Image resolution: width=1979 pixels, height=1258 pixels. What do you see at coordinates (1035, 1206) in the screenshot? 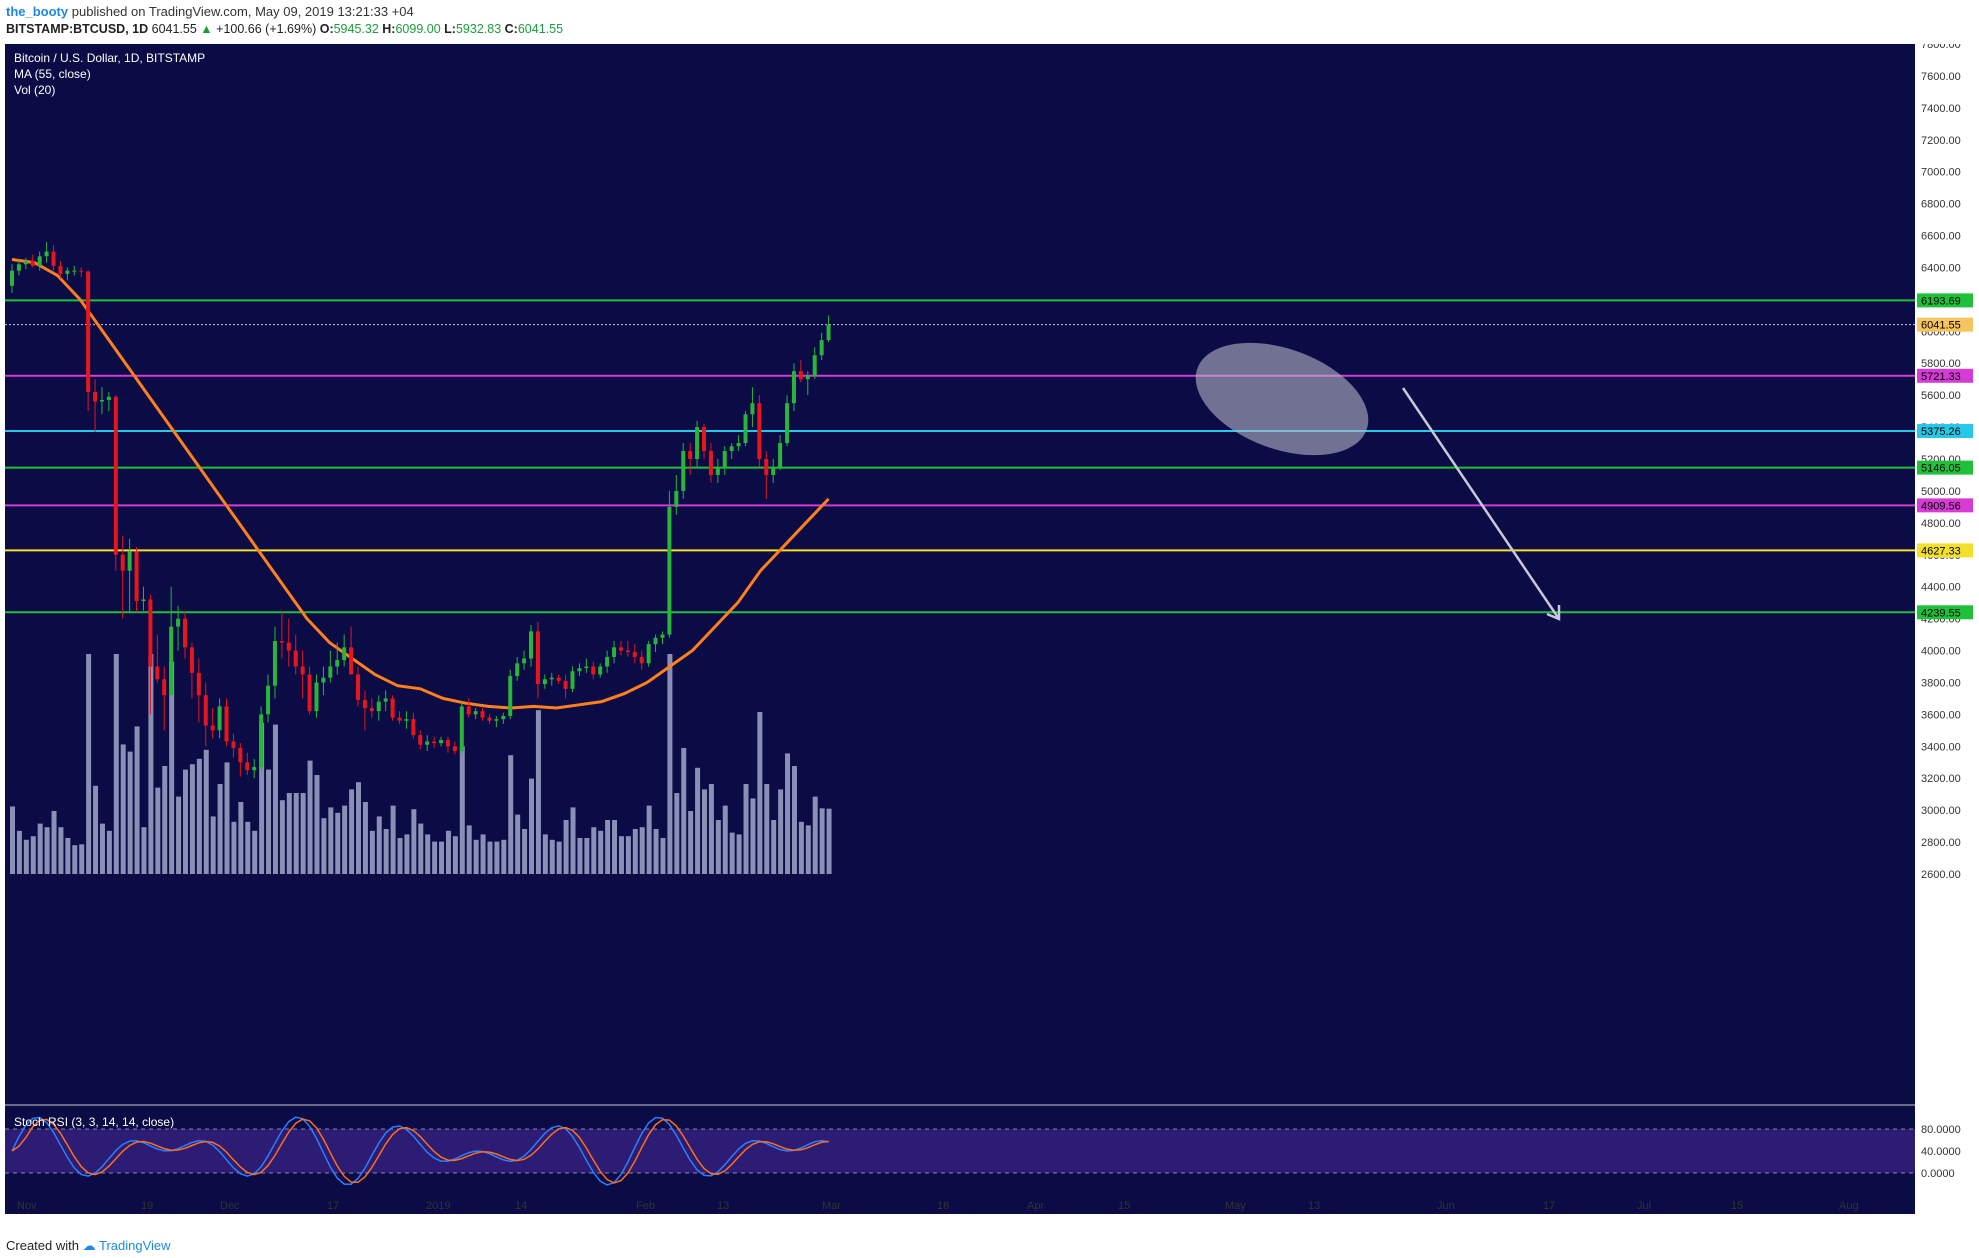
I see `time-tick-label: Apr` at bounding box center [1035, 1206].